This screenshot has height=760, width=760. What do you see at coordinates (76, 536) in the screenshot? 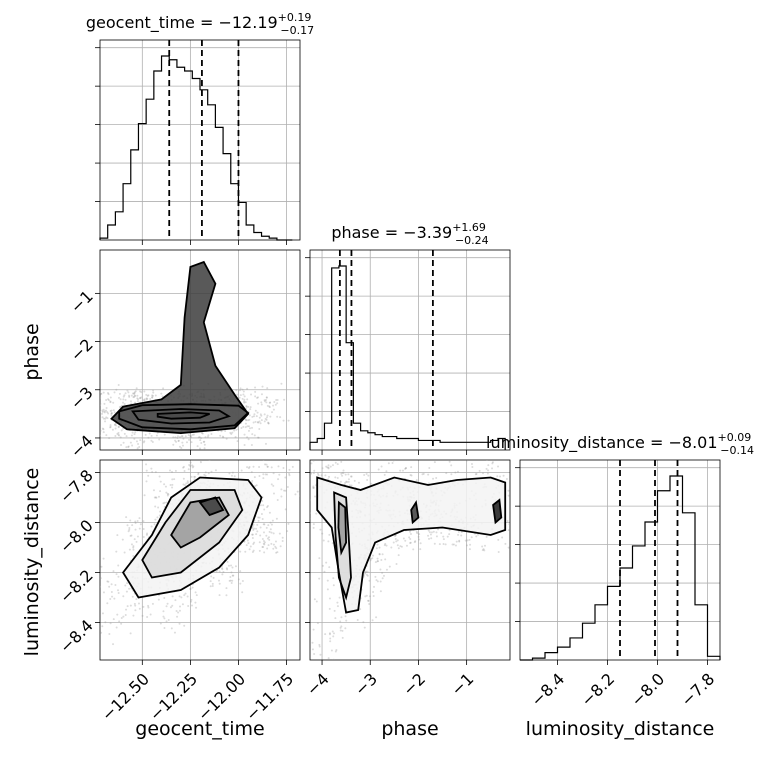
I see `tick-label-y: −8.0` at bounding box center [76, 536].